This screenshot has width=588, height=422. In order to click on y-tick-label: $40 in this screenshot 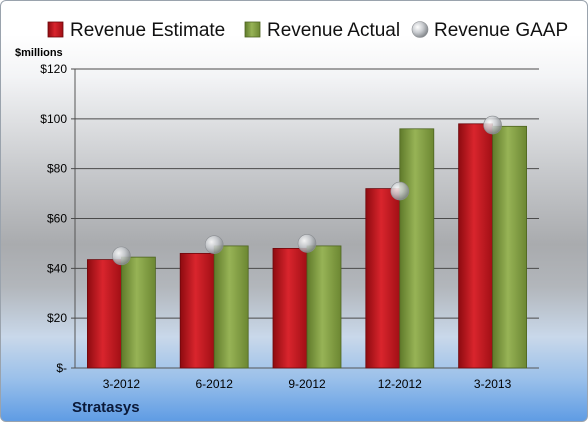, I will do `click(57, 268)`.